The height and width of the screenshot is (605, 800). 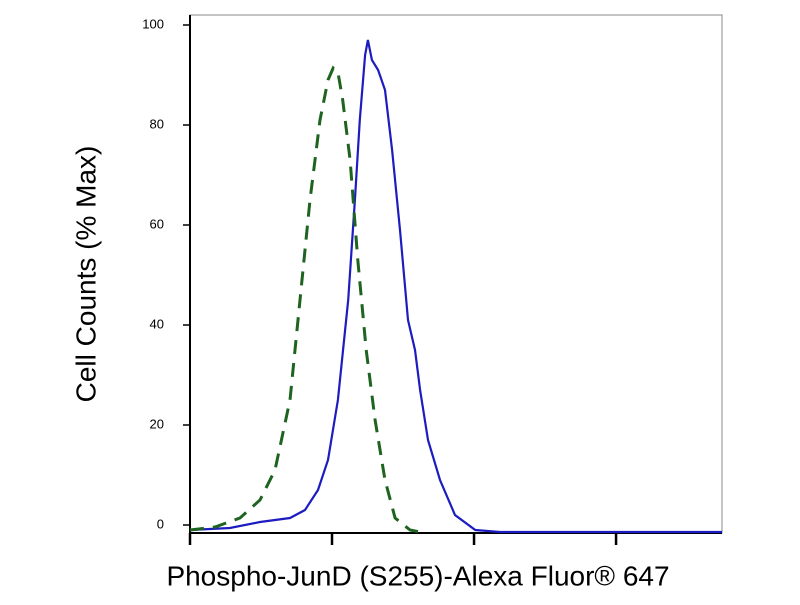 I want to click on y-tick-label: 80, so click(x=157, y=123).